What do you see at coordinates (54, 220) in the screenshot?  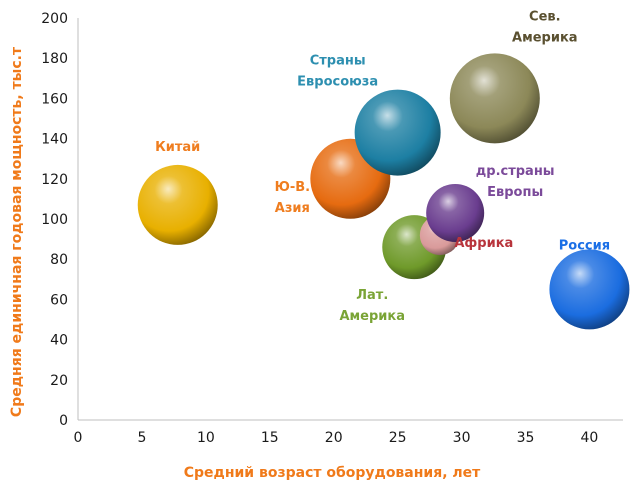 I see `y-tick-label: 100` at bounding box center [54, 220].